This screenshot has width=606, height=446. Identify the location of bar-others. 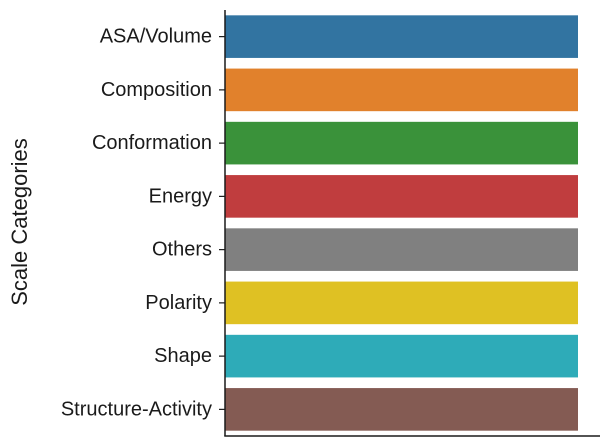
(401, 249).